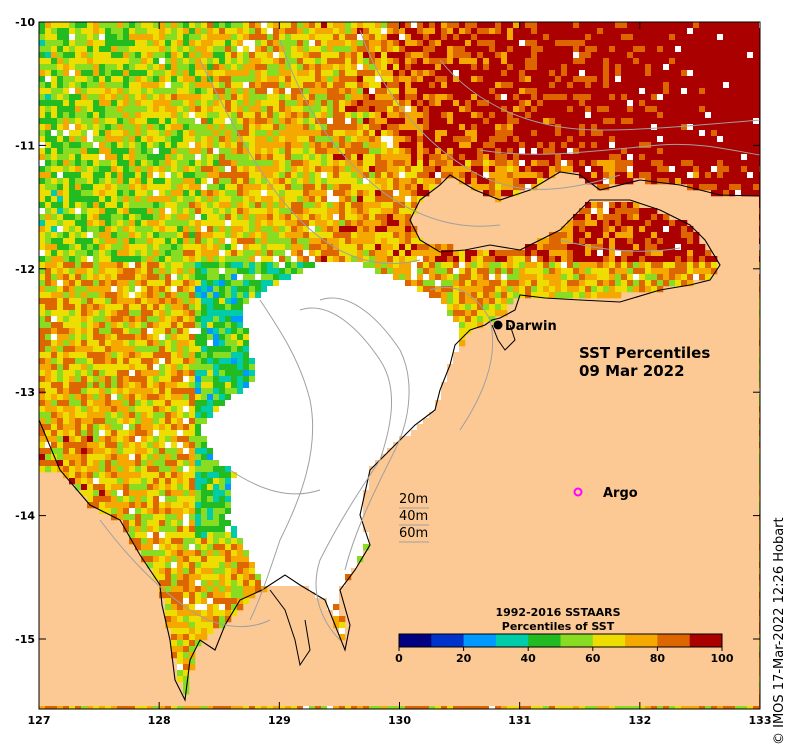 Image resolution: width=800 pixels, height=750 pixels. Describe the element at coordinates (779, 631) in the screenshot. I see `imos-credit-text: © IMOS 17-Mar-2022 12:26 Hobart` at that location.